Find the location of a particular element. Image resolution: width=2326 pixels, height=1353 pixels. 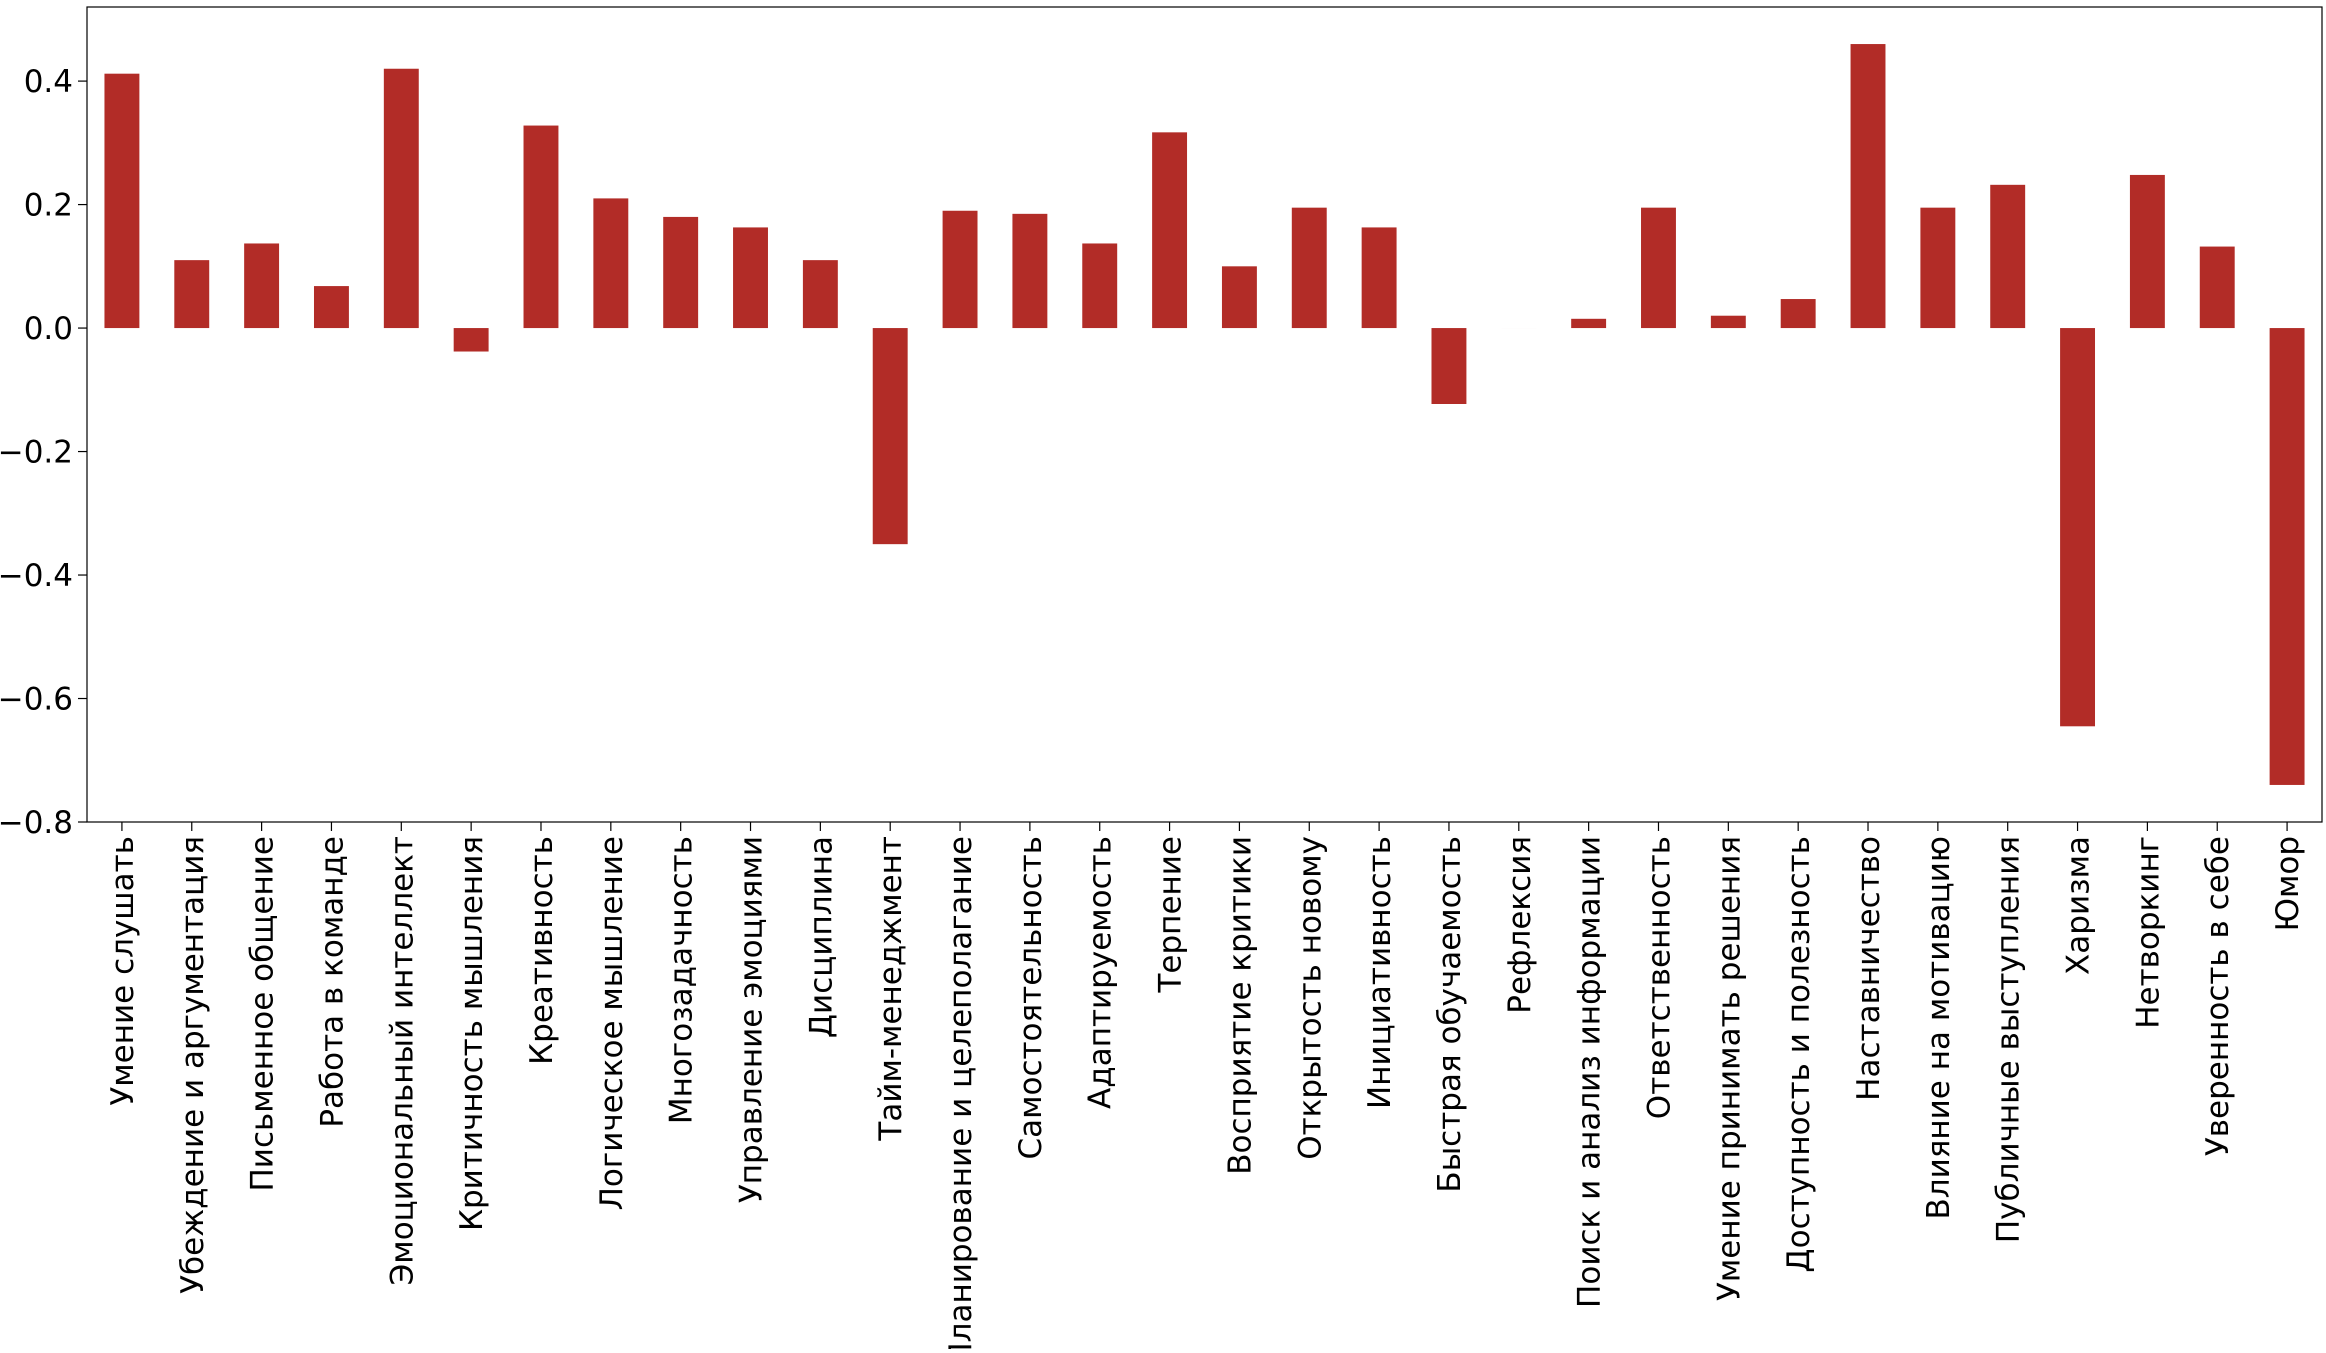

x-tick-label: Адаптируемость is located at coordinates (1101, 972).